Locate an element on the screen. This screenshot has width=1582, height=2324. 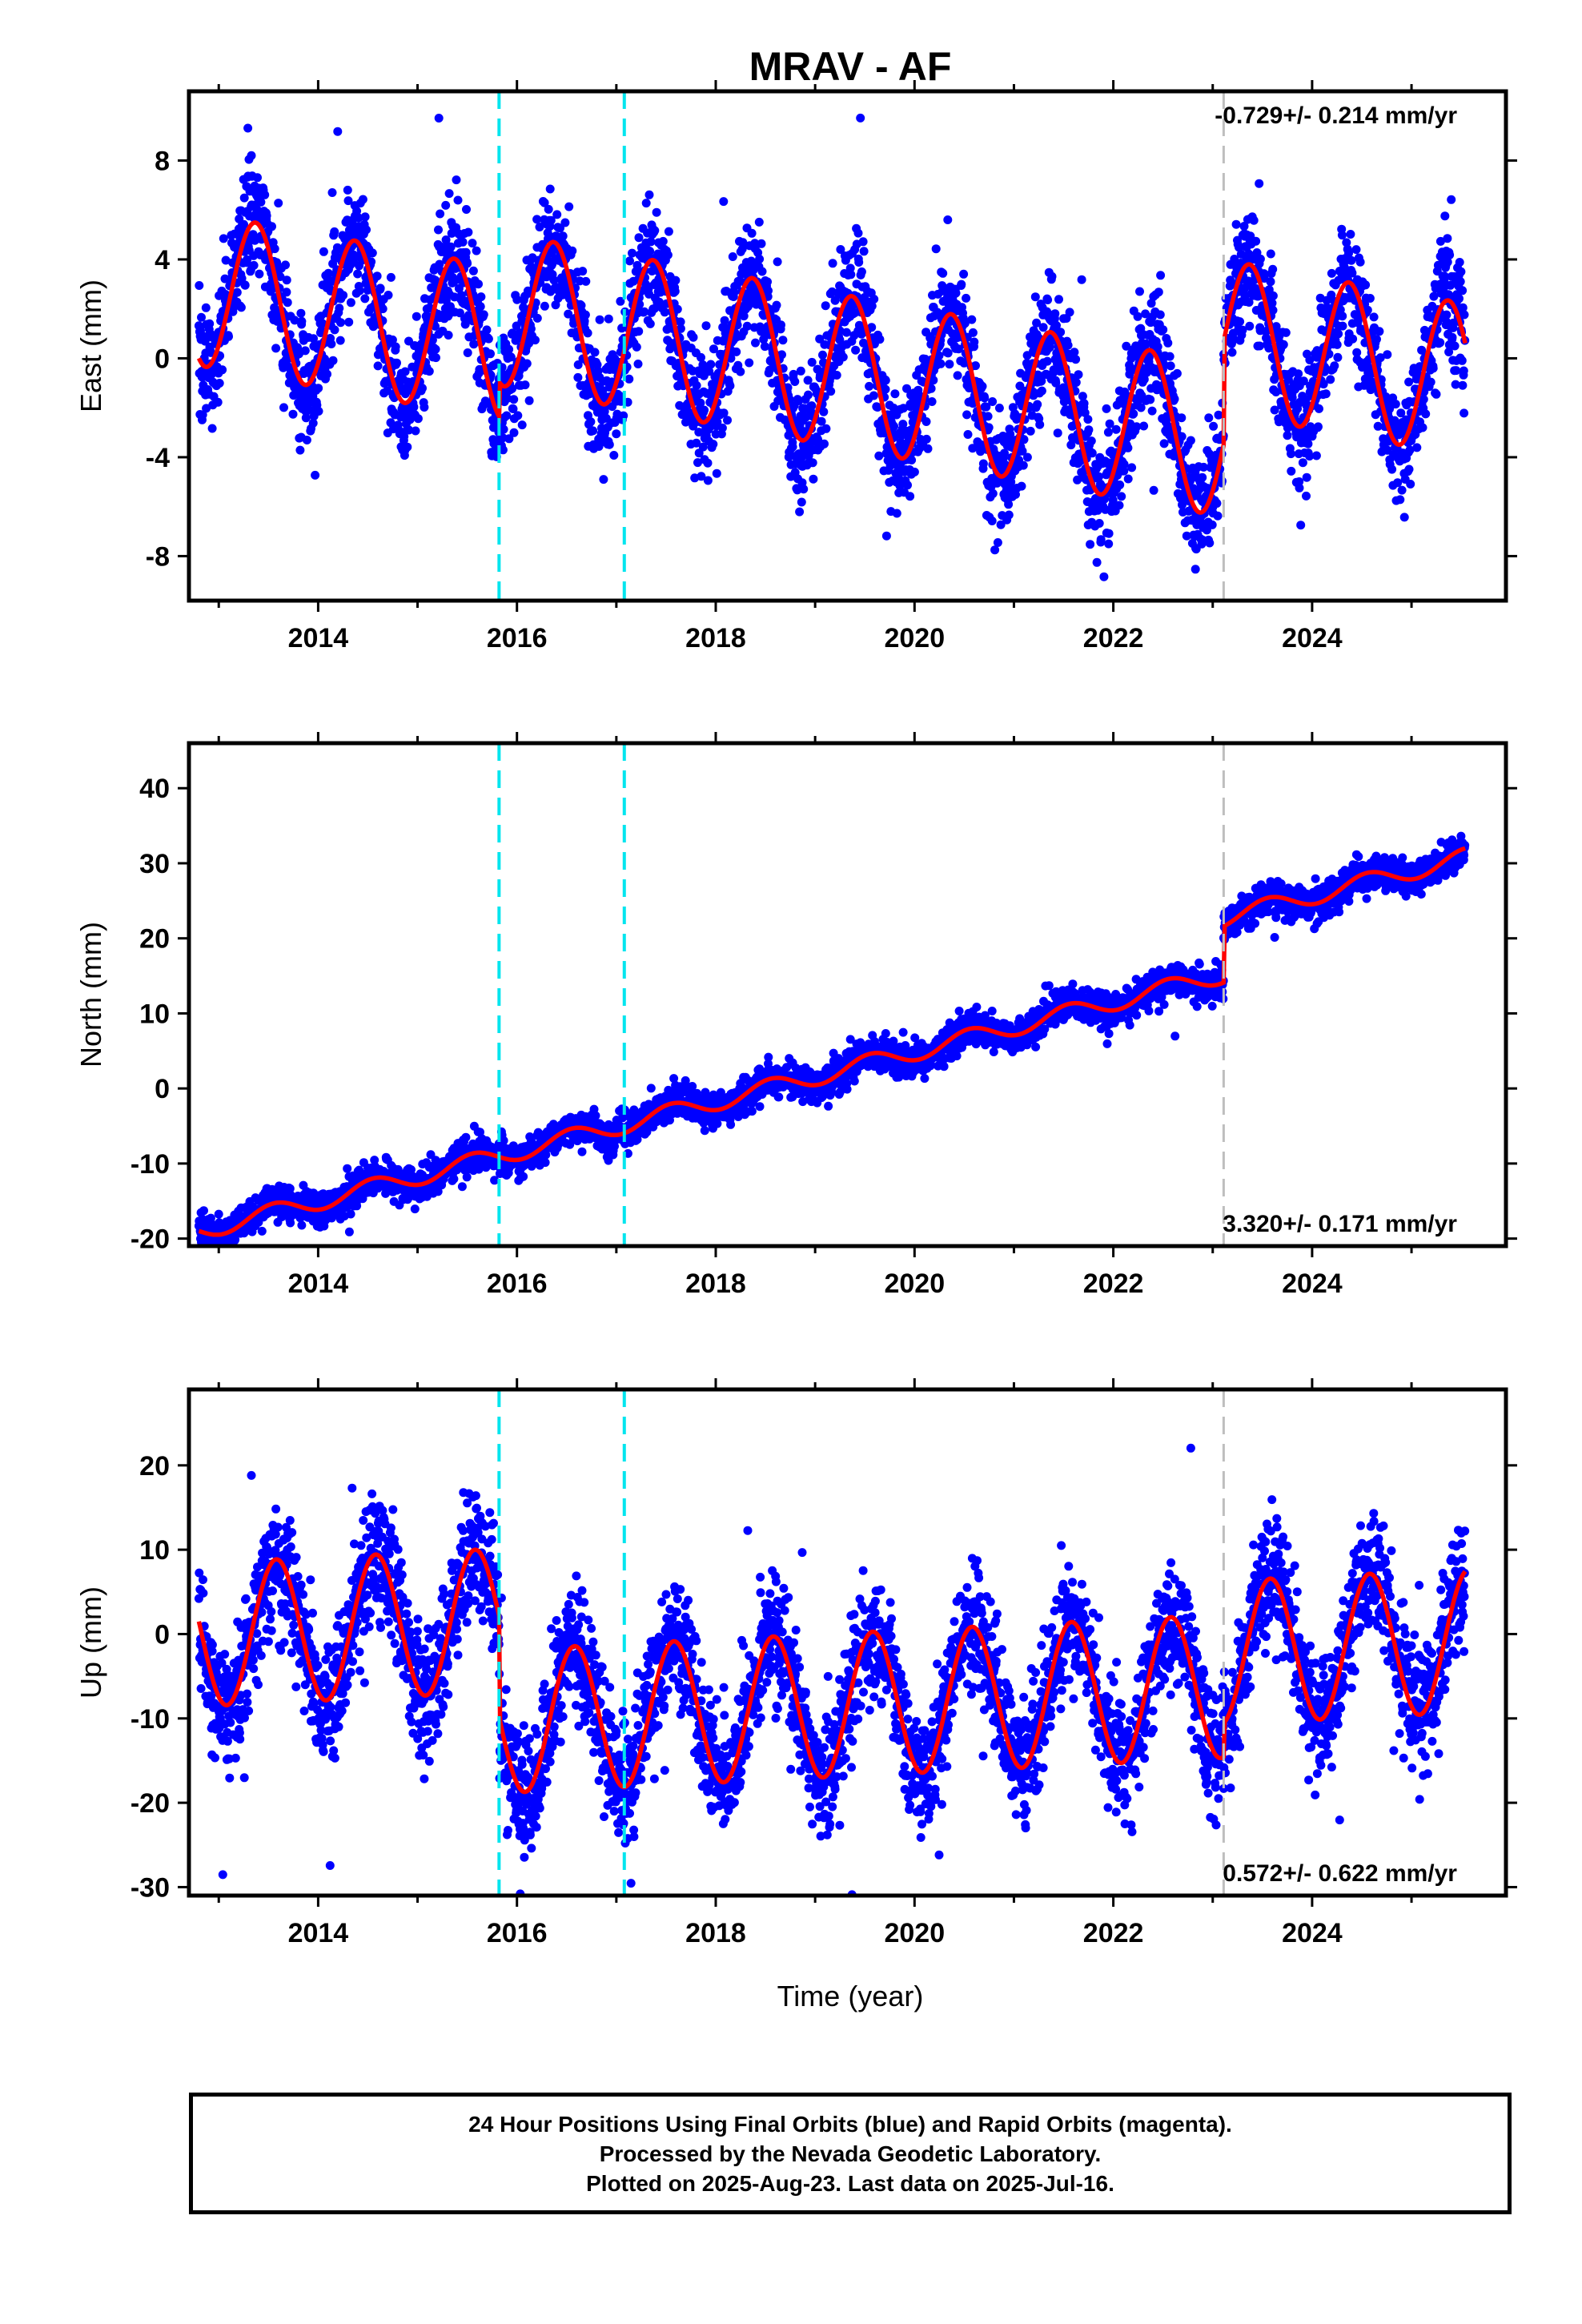
y-tick-label: 4 is located at coordinates (162, 260).